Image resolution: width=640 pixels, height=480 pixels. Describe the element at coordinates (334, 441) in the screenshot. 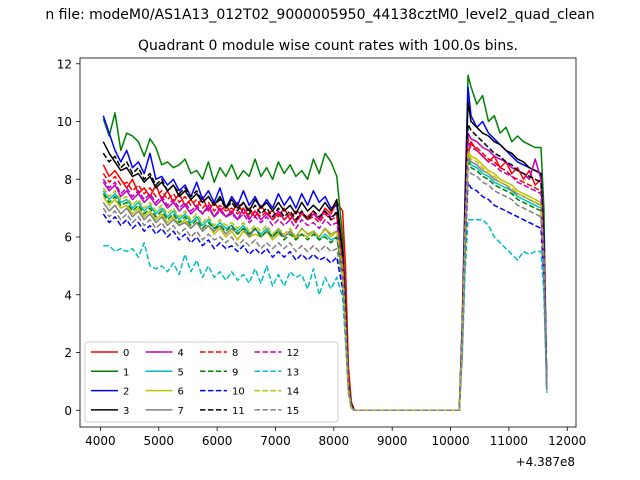

I see `x-tick-label: 8000` at that location.